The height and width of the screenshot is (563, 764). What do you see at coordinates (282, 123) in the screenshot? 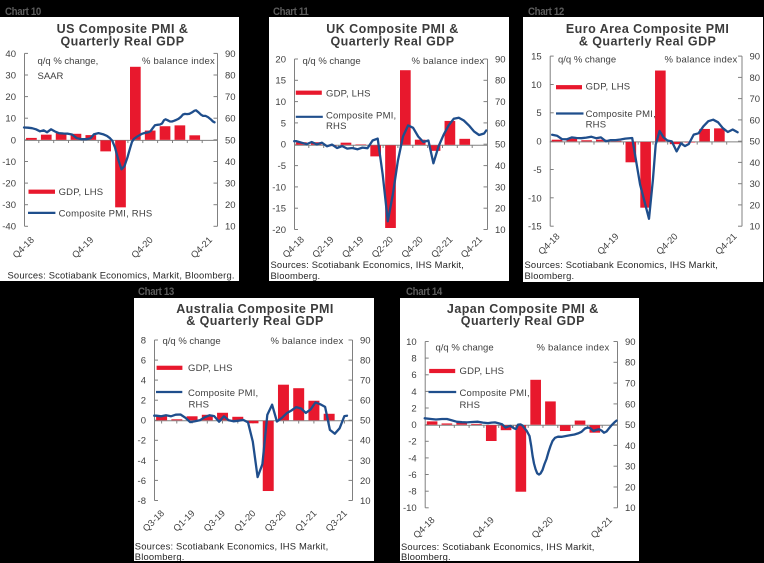
I see `svg-text: 5` at bounding box center [282, 123].